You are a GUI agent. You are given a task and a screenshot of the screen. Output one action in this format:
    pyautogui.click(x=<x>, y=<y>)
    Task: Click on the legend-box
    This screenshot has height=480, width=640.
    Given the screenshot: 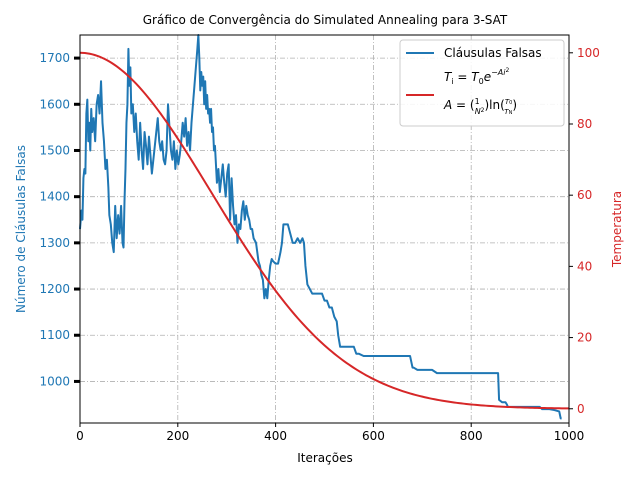 What is the action you would take?
    pyautogui.click(x=482, y=83)
    